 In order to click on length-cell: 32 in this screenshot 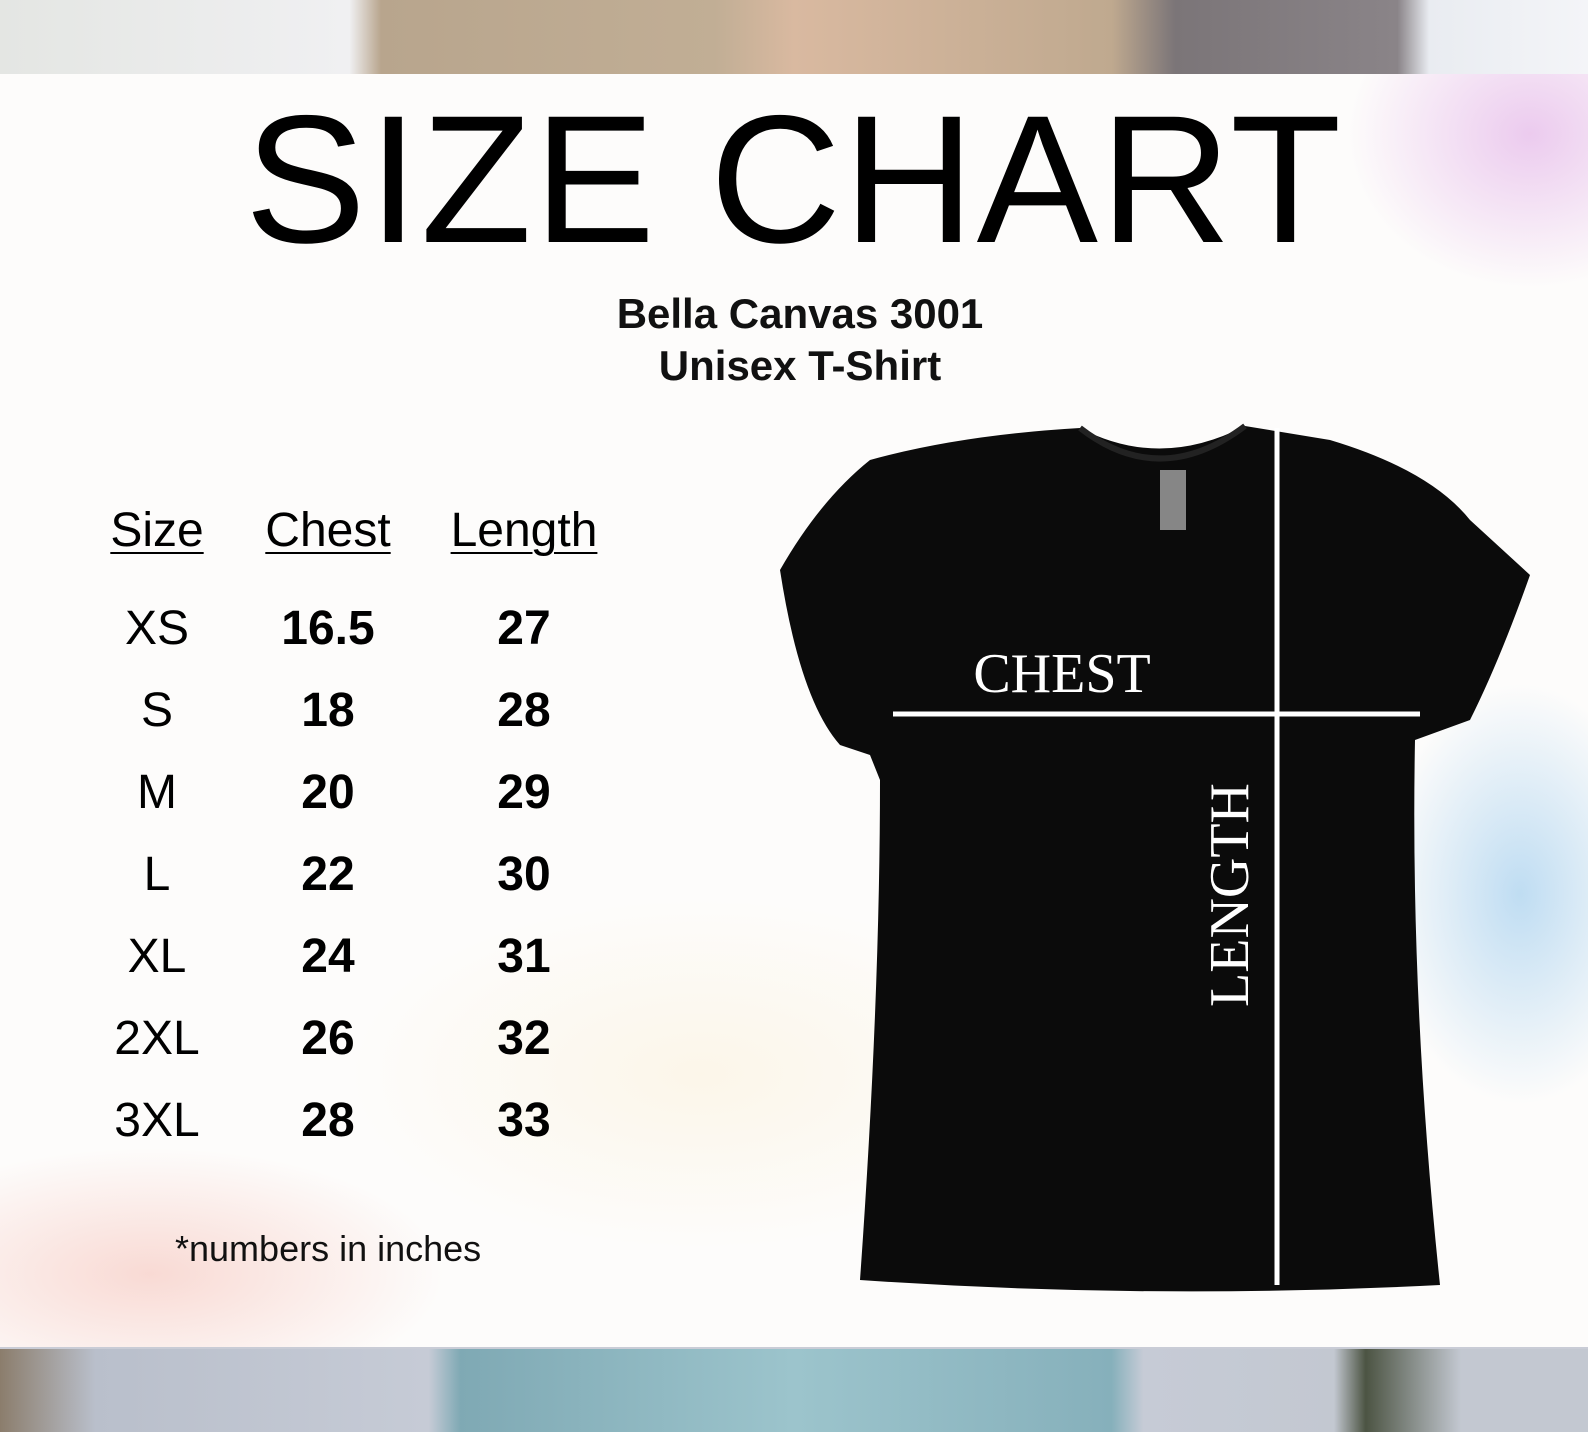, I will do `click(524, 1038)`.